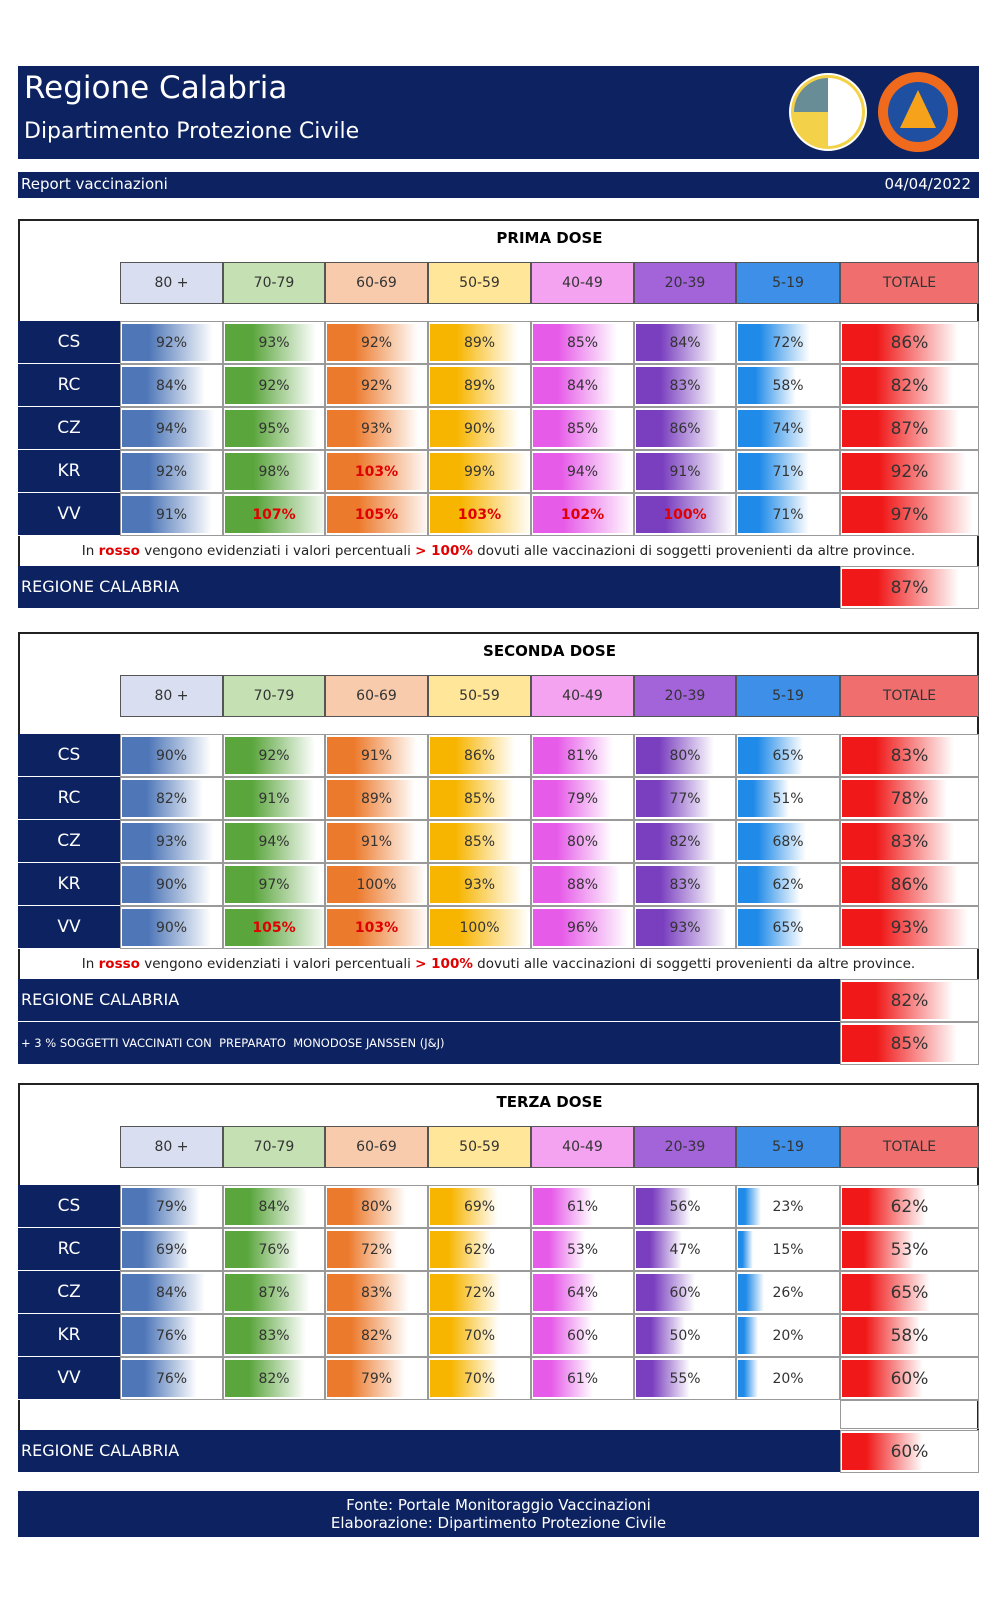  I want to click on cell: 26%, so click(788, 1292).